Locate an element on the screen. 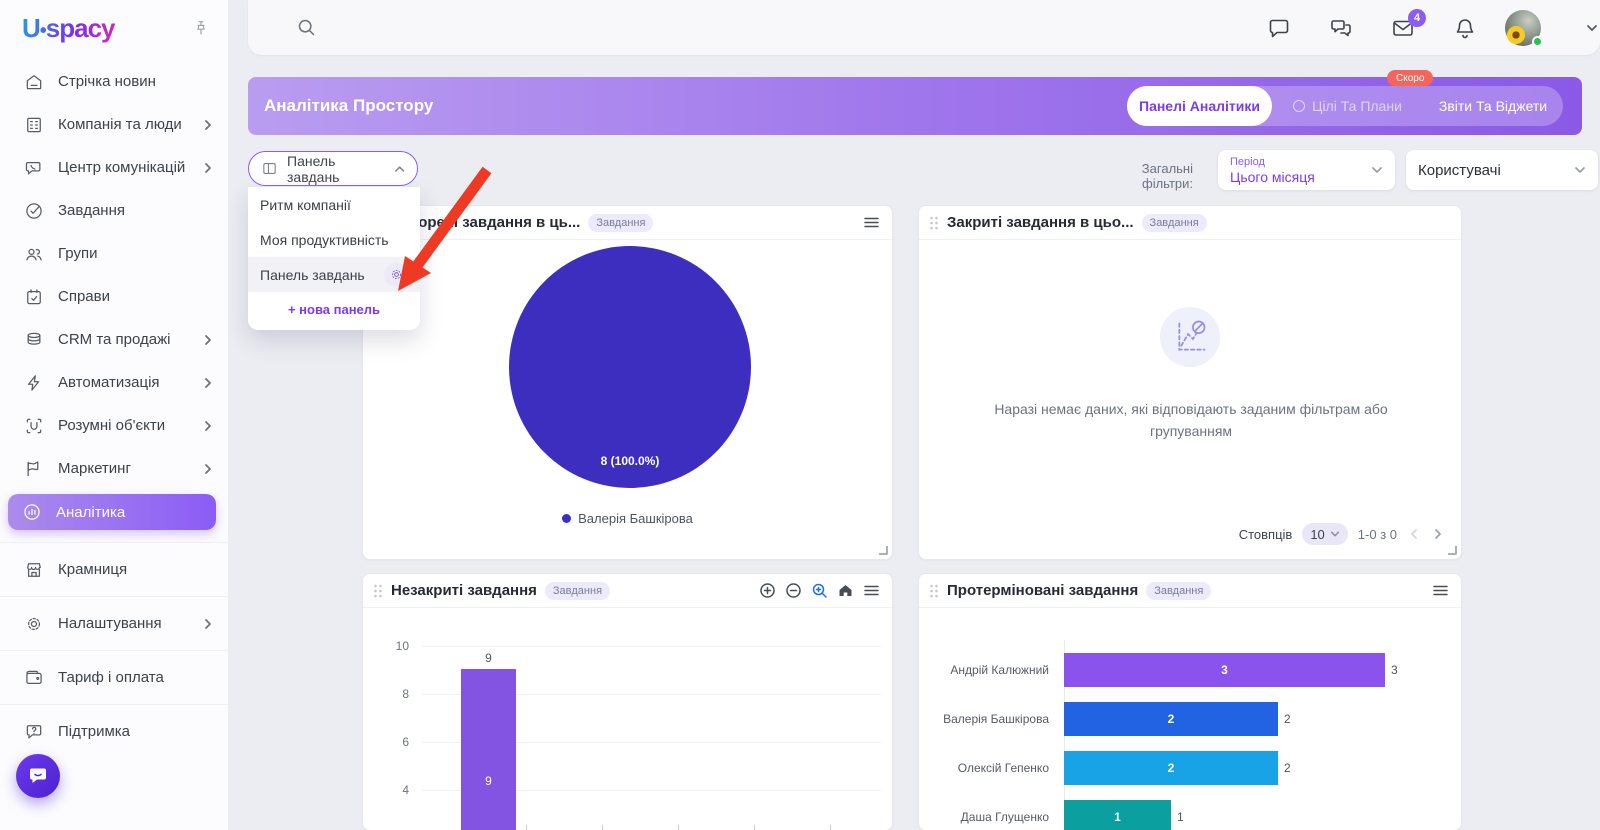 This screenshot has width=1600, height=830. reset-home-icon is located at coordinates (845, 590).